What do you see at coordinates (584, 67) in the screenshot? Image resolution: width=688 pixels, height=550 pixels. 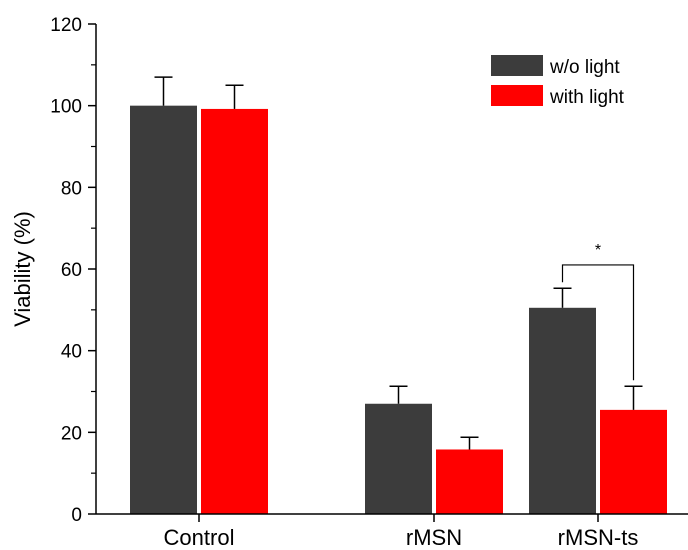 I see `legend-label: w/o light` at bounding box center [584, 67].